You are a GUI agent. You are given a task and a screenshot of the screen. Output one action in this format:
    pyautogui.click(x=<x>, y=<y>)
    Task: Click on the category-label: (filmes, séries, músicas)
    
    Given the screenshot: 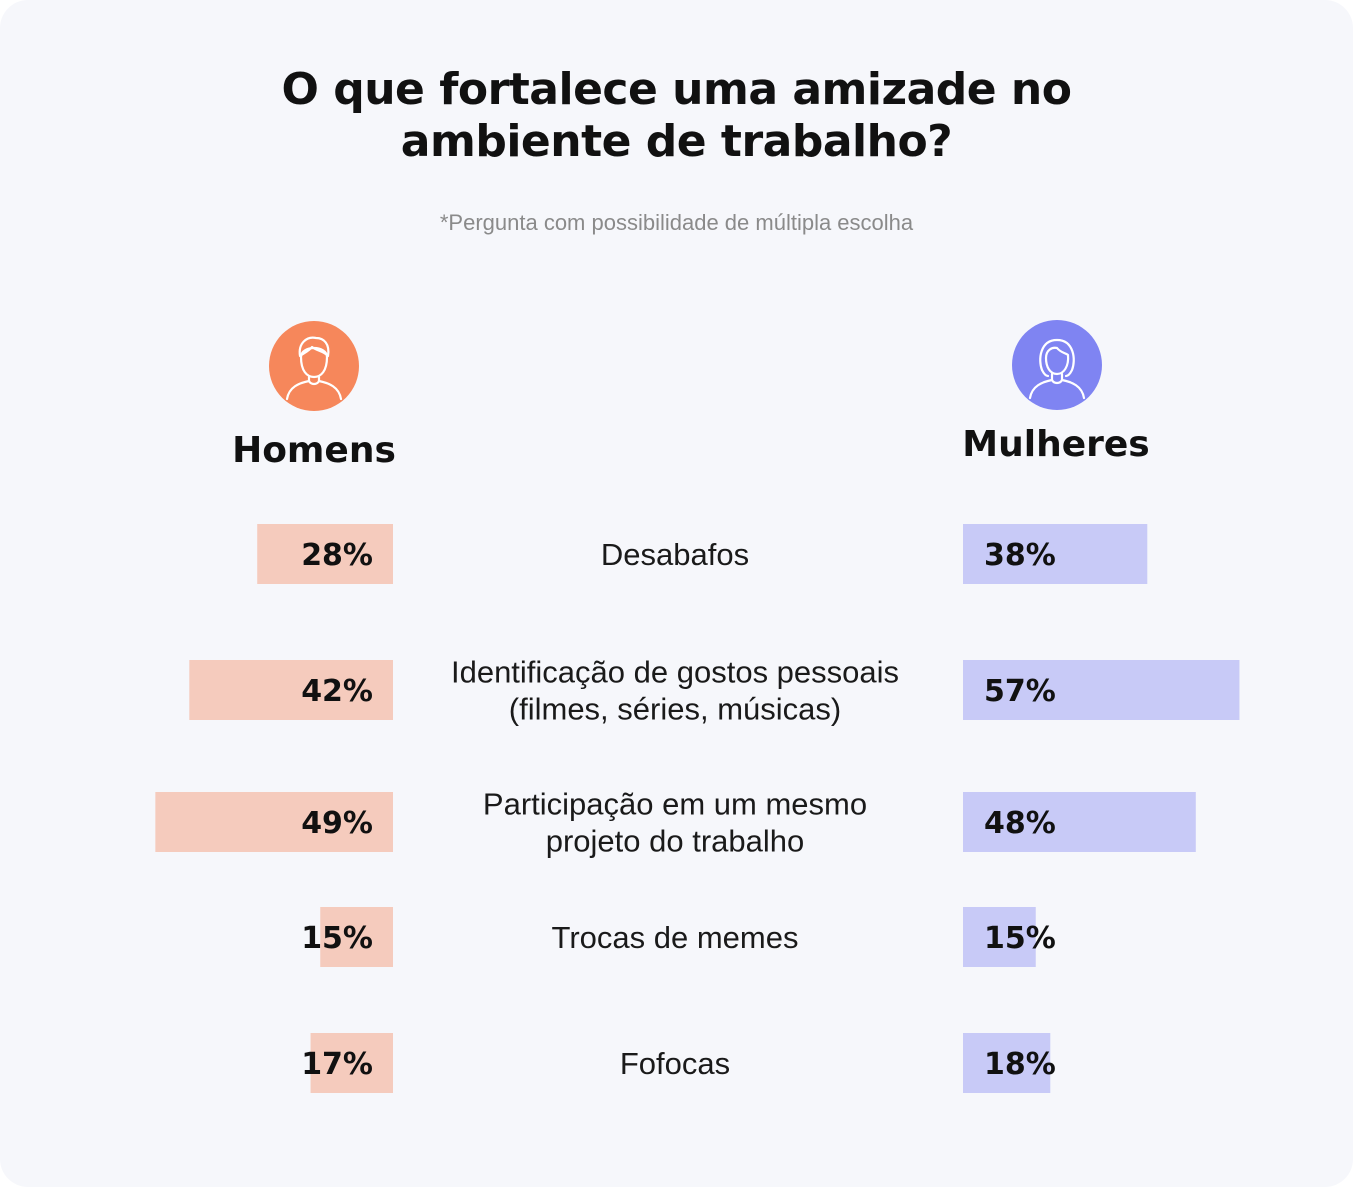 What is the action you would take?
    pyautogui.click(x=675, y=709)
    